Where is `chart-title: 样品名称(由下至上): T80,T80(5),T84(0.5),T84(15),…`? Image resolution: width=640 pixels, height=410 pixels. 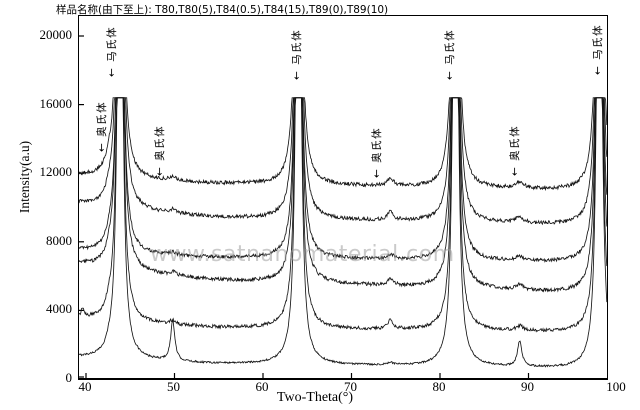
chart-title: 样品名称(由下至上): T80,T80(5),T84(0.5),T84(15),… is located at coordinates (222, 10).